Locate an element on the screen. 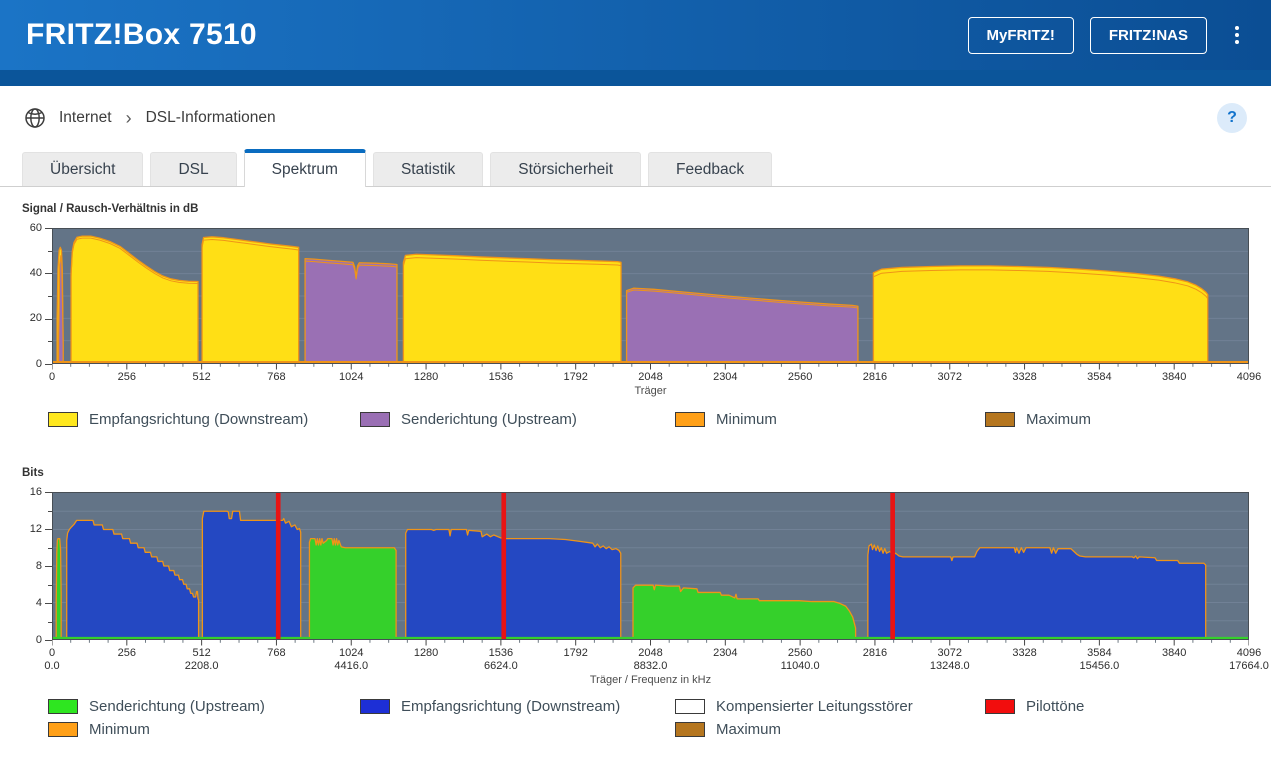 This screenshot has height=759, width=1271. x-tick-label: 768 is located at coordinates (276, 653).